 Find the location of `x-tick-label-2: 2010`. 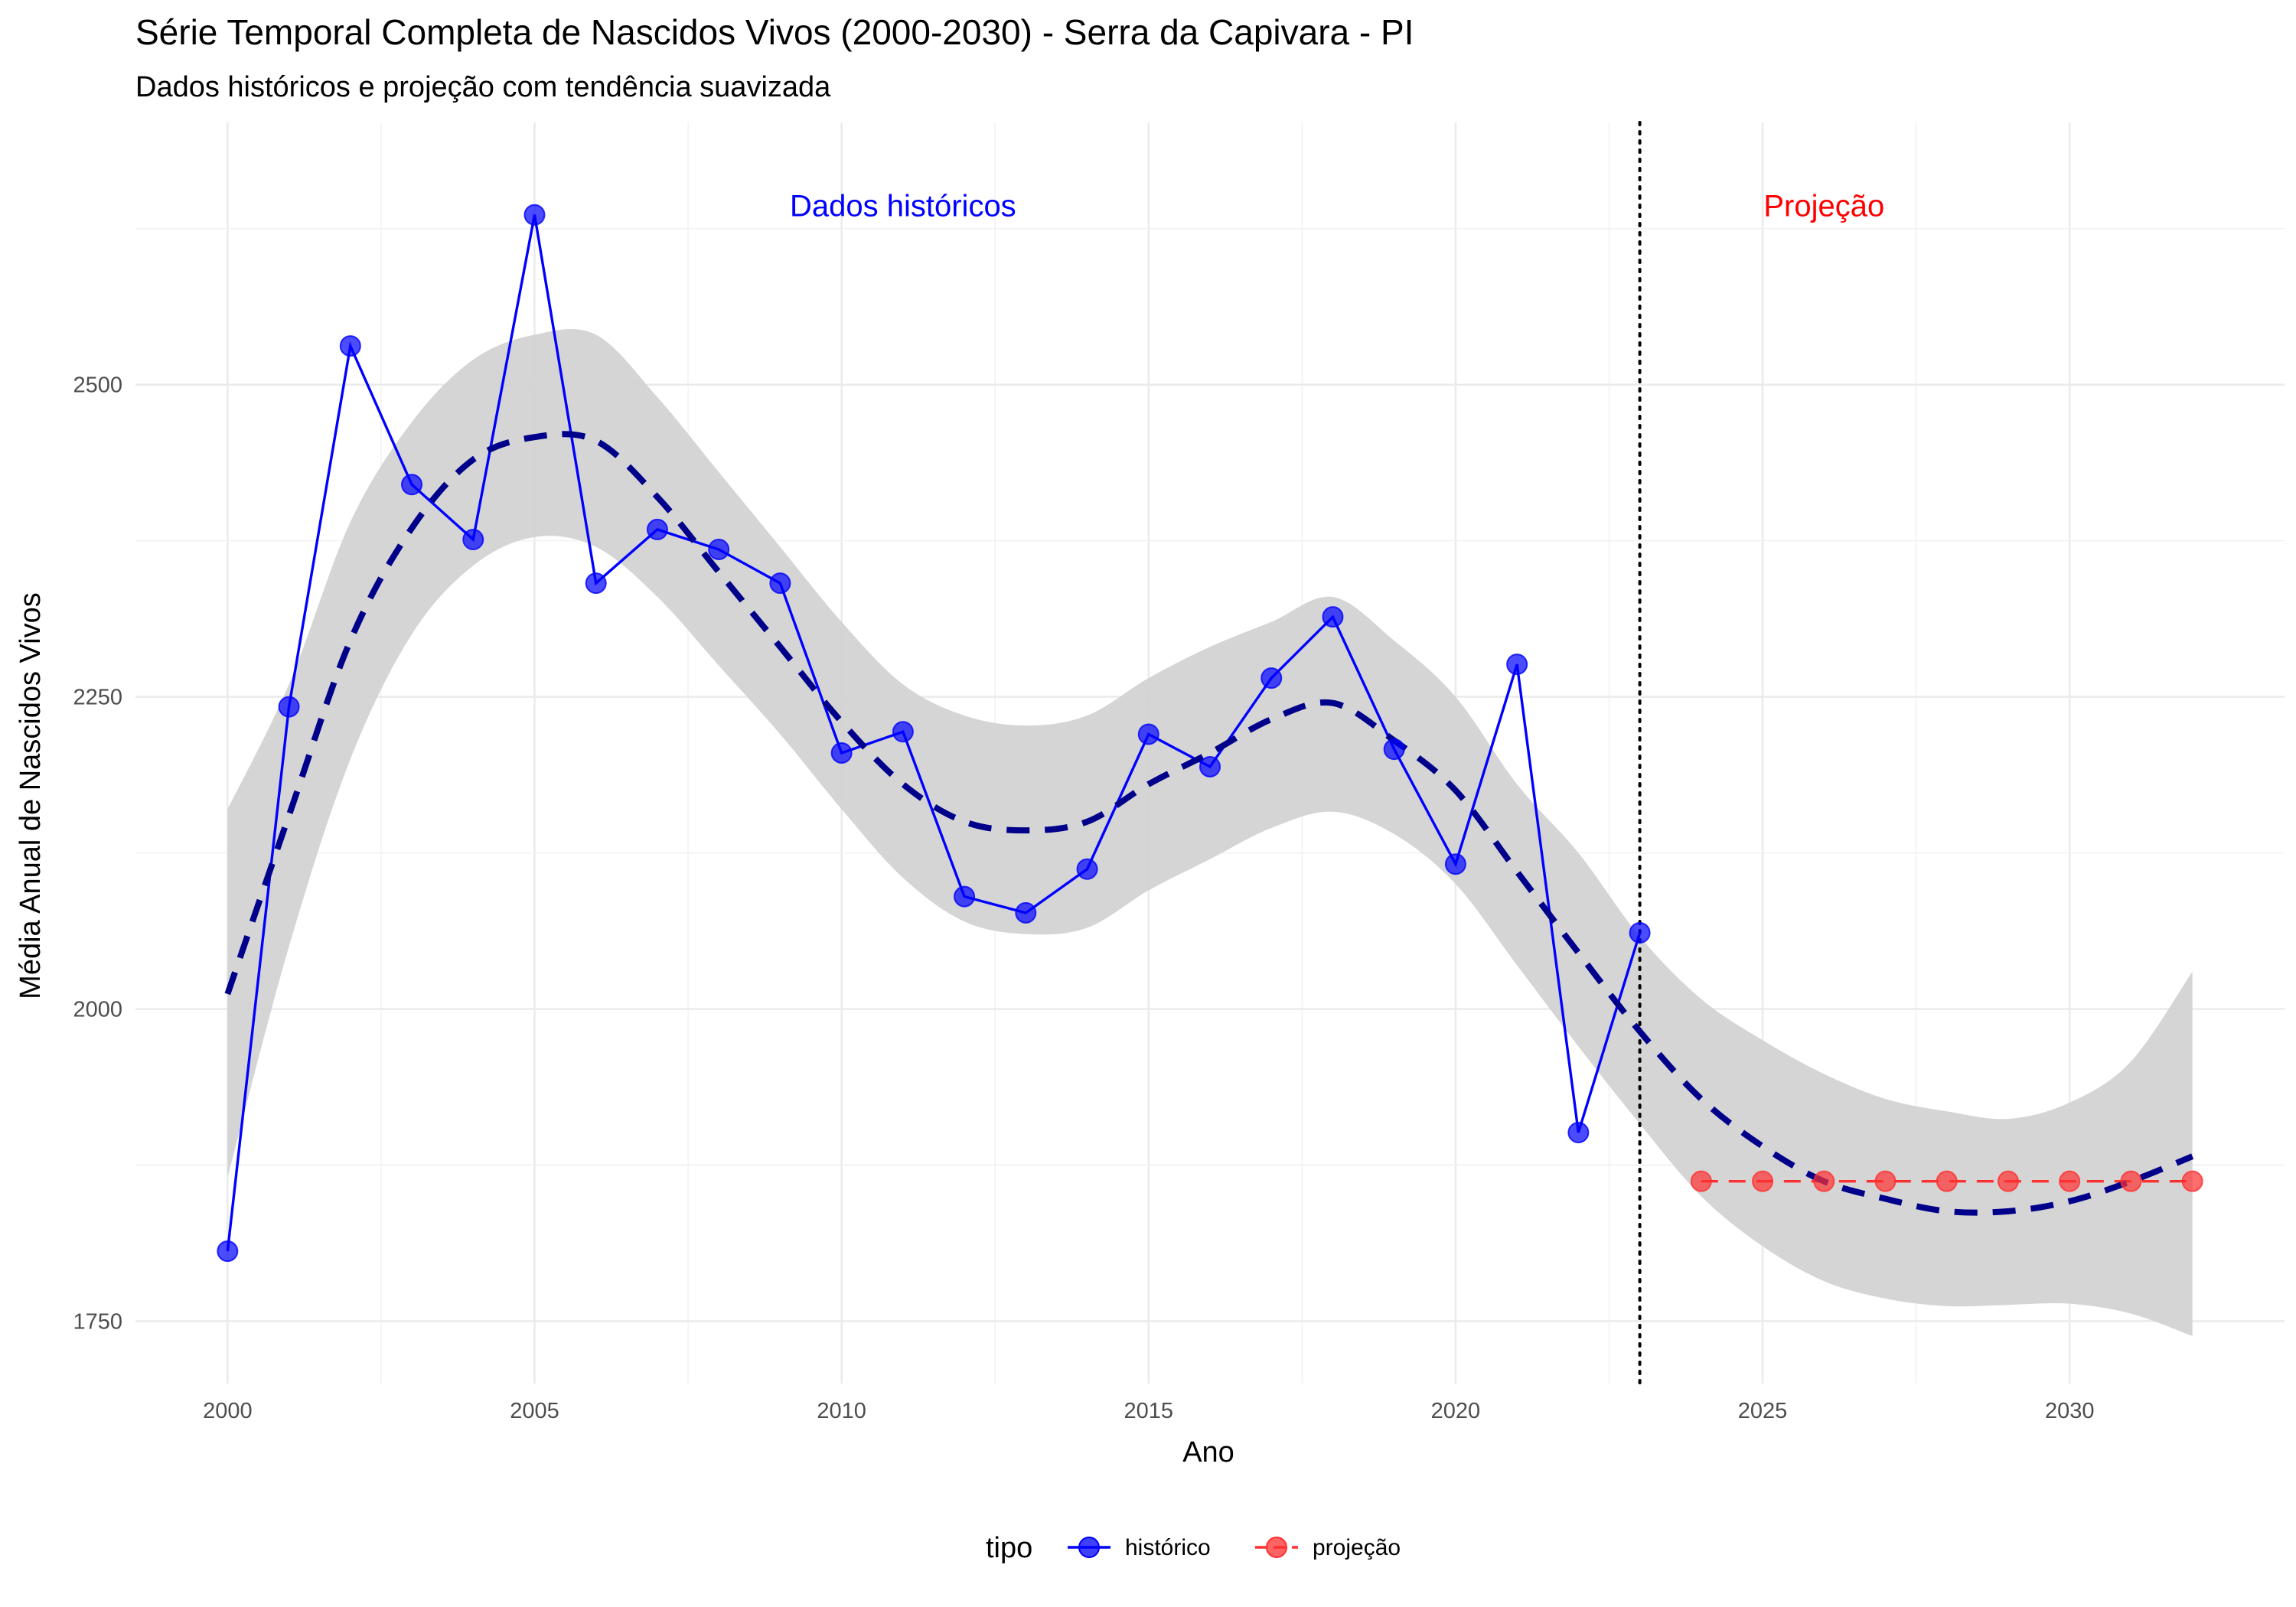

x-tick-label-2: 2010 is located at coordinates (841, 1411).